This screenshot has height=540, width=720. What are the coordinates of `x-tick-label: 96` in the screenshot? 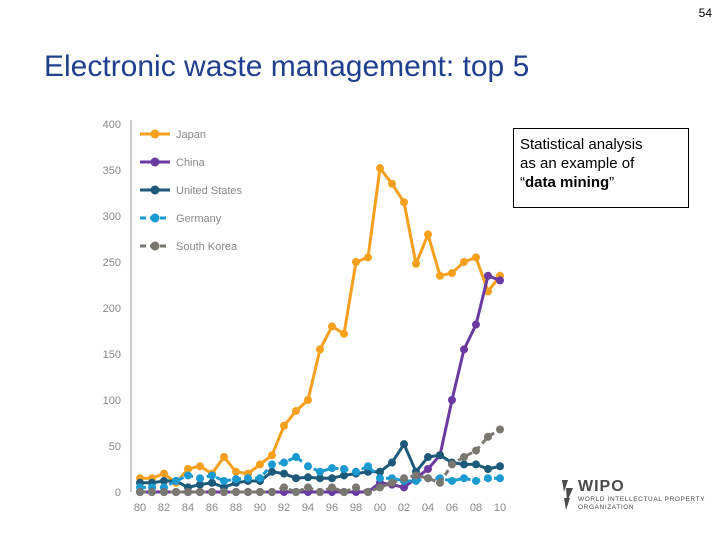 It's located at (332, 508).